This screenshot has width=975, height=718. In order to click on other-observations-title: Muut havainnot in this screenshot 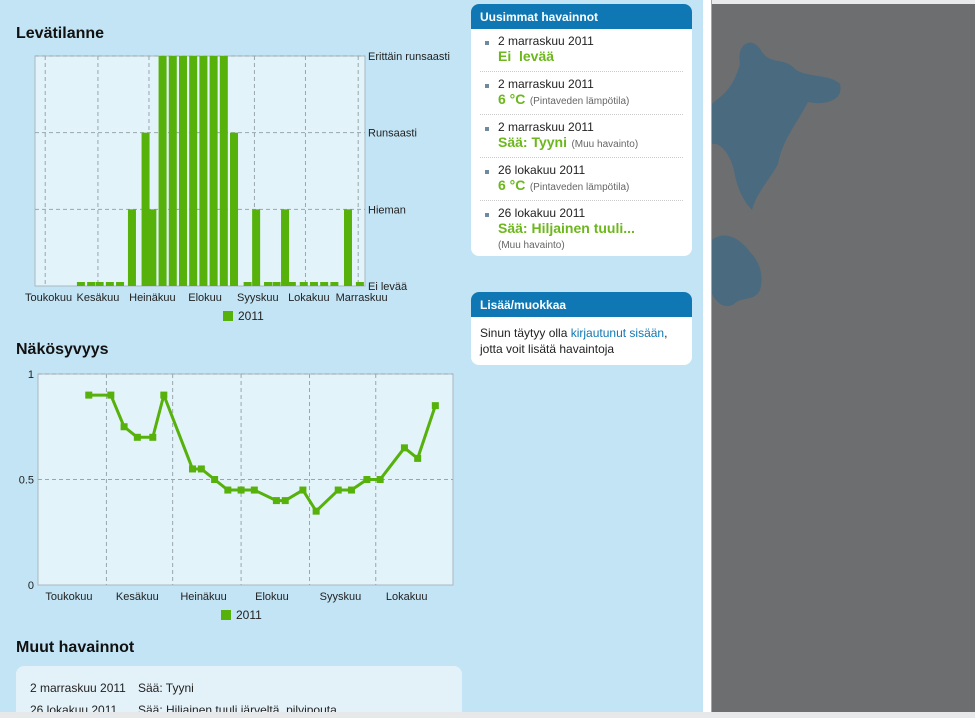, I will do `click(75, 647)`.